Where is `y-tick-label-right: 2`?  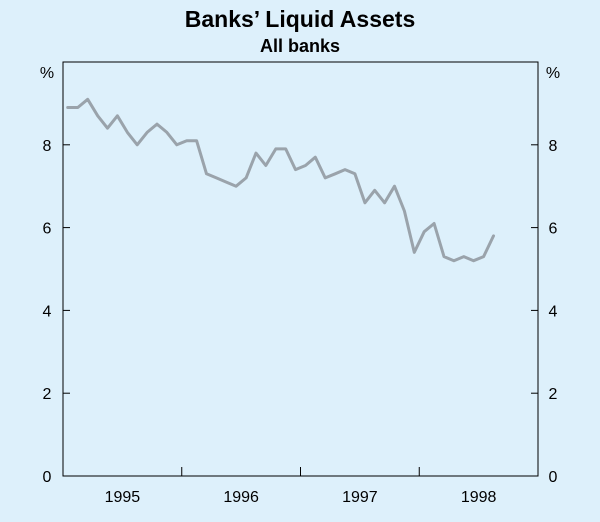
y-tick-label-right: 2 is located at coordinates (553, 394).